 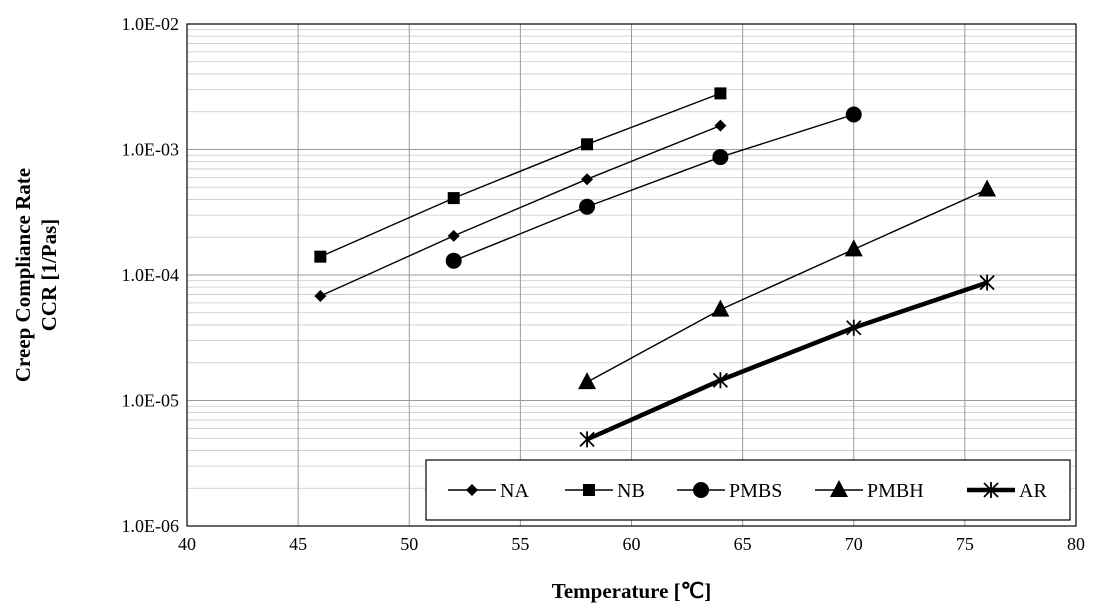 I want to click on y-axis-title-line-2: CCR [1/Pas], so click(x=49, y=275).